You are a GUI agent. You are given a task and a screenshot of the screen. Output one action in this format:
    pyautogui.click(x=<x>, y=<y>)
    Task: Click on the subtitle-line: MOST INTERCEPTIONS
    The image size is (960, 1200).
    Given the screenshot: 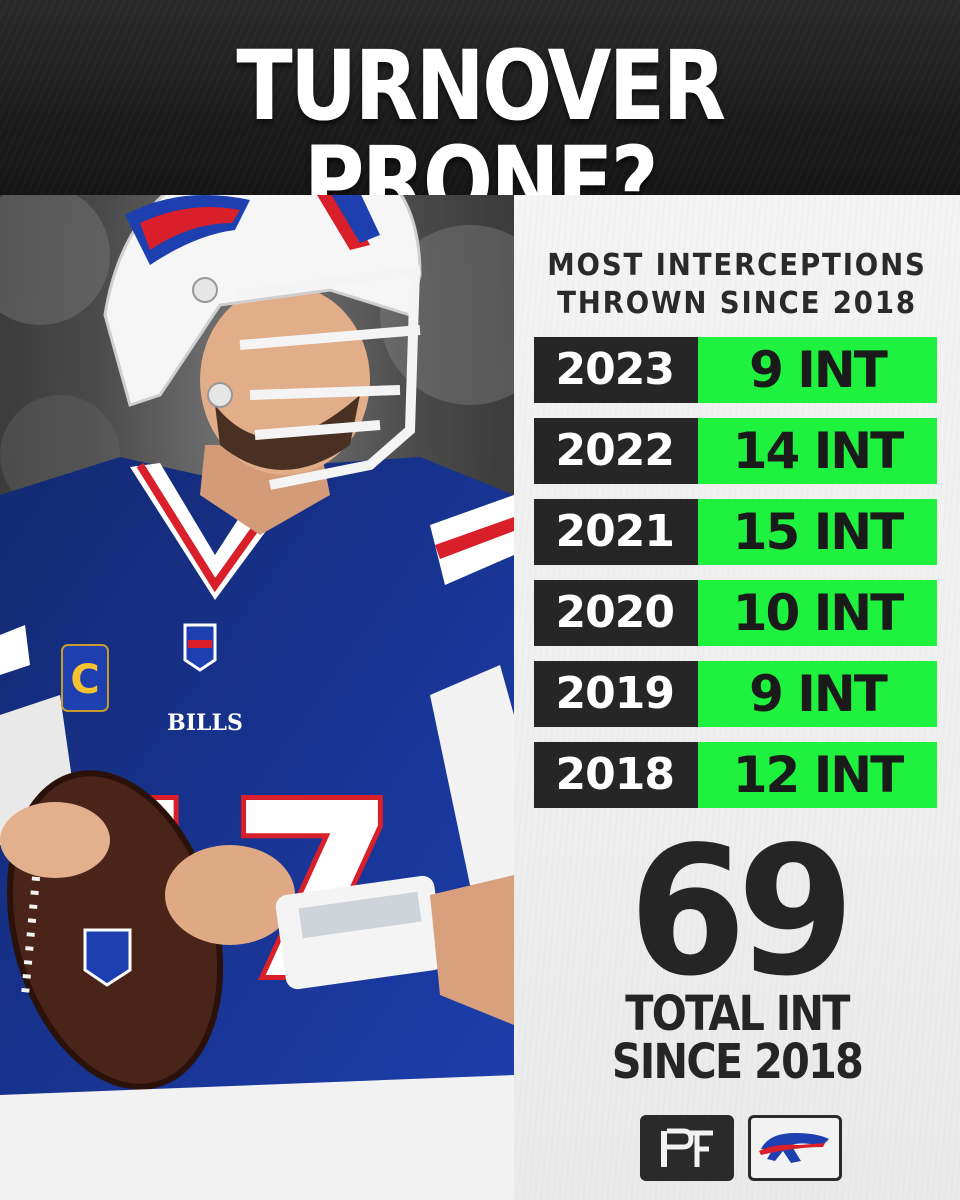 What is the action you would take?
    pyautogui.click(x=737, y=265)
    